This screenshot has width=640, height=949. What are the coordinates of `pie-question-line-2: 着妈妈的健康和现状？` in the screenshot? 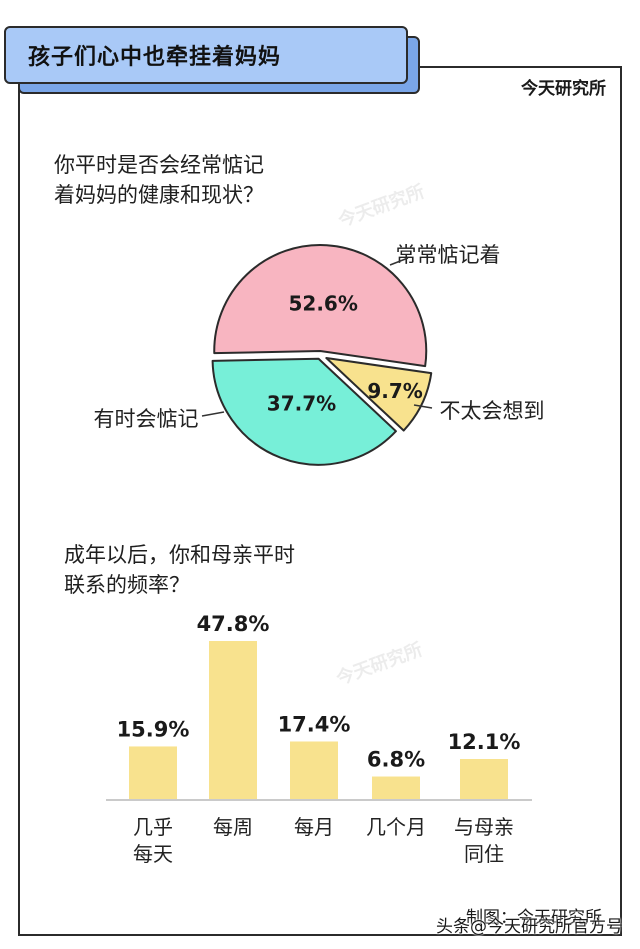 It's located at (159, 195).